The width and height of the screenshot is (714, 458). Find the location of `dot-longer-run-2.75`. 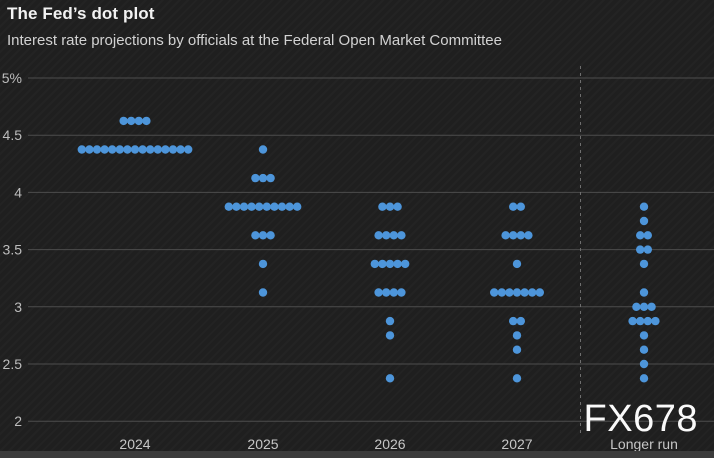

dot-longer-run-2.75 is located at coordinates (644, 335).